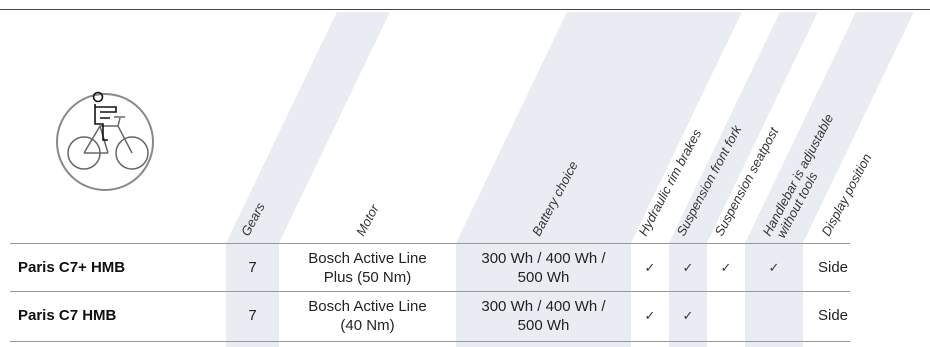 The height and width of the screenshot is (347, 930). Describe the element at coordinates (829, 127) in the screenshot. I see `column-shade-handlebar` at that location.